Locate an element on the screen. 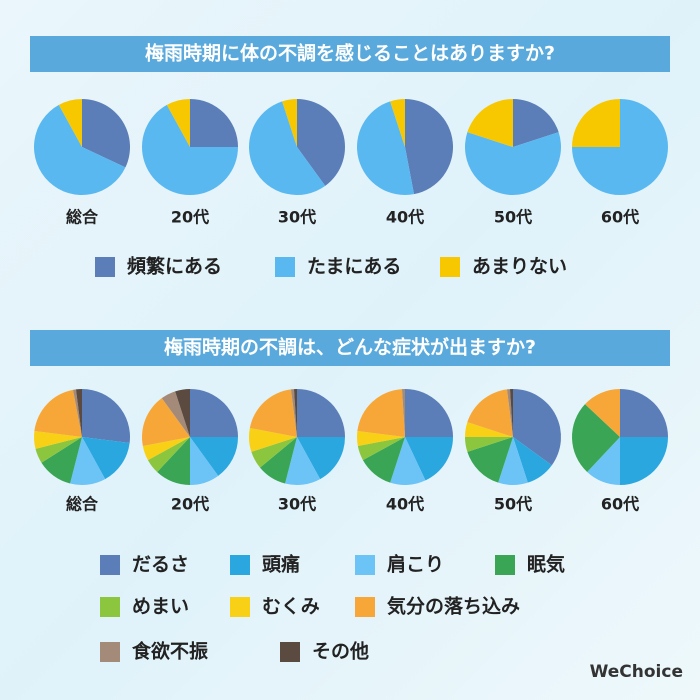  chart-title: 梅雨時期に体の不調を感じることはありますか? is located at coordinates (350, 53).